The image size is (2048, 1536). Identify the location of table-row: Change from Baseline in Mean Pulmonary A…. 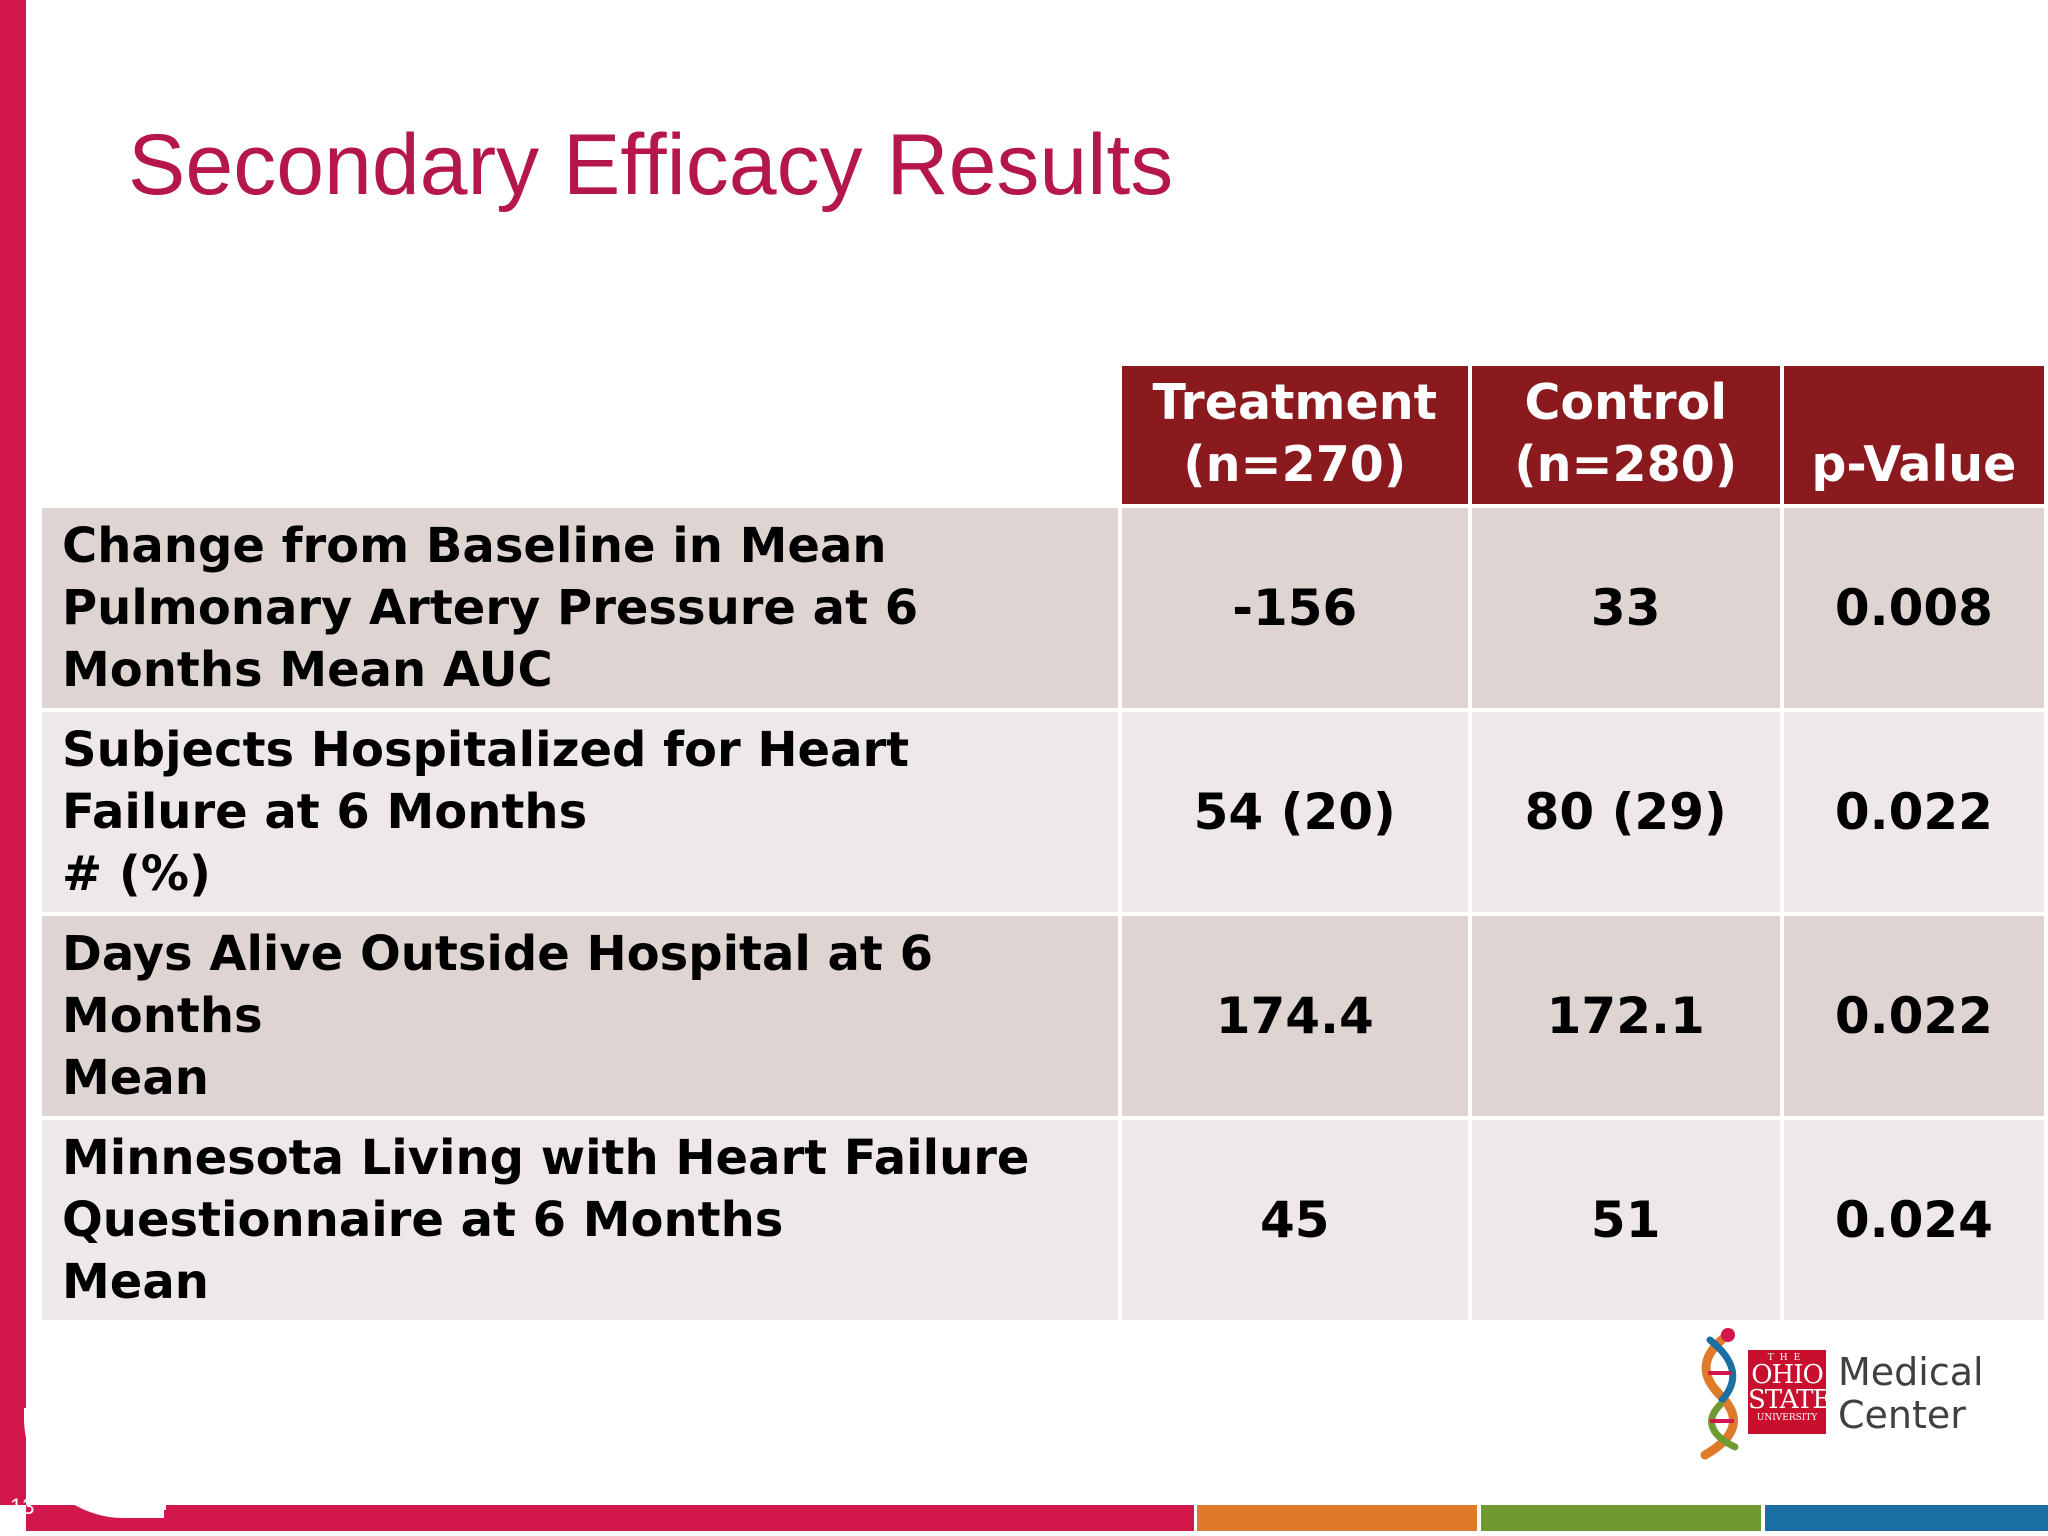
(1043, 608).